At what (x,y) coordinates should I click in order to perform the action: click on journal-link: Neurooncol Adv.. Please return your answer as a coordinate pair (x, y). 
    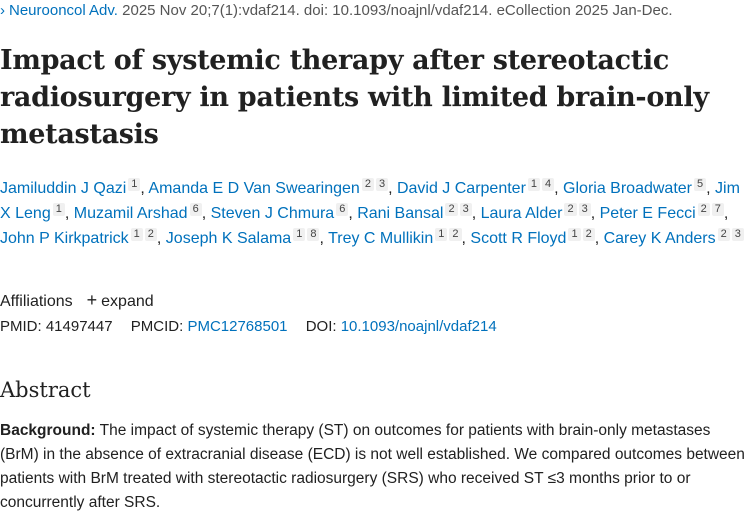
    Looking at the image, I should click on (63, 10).